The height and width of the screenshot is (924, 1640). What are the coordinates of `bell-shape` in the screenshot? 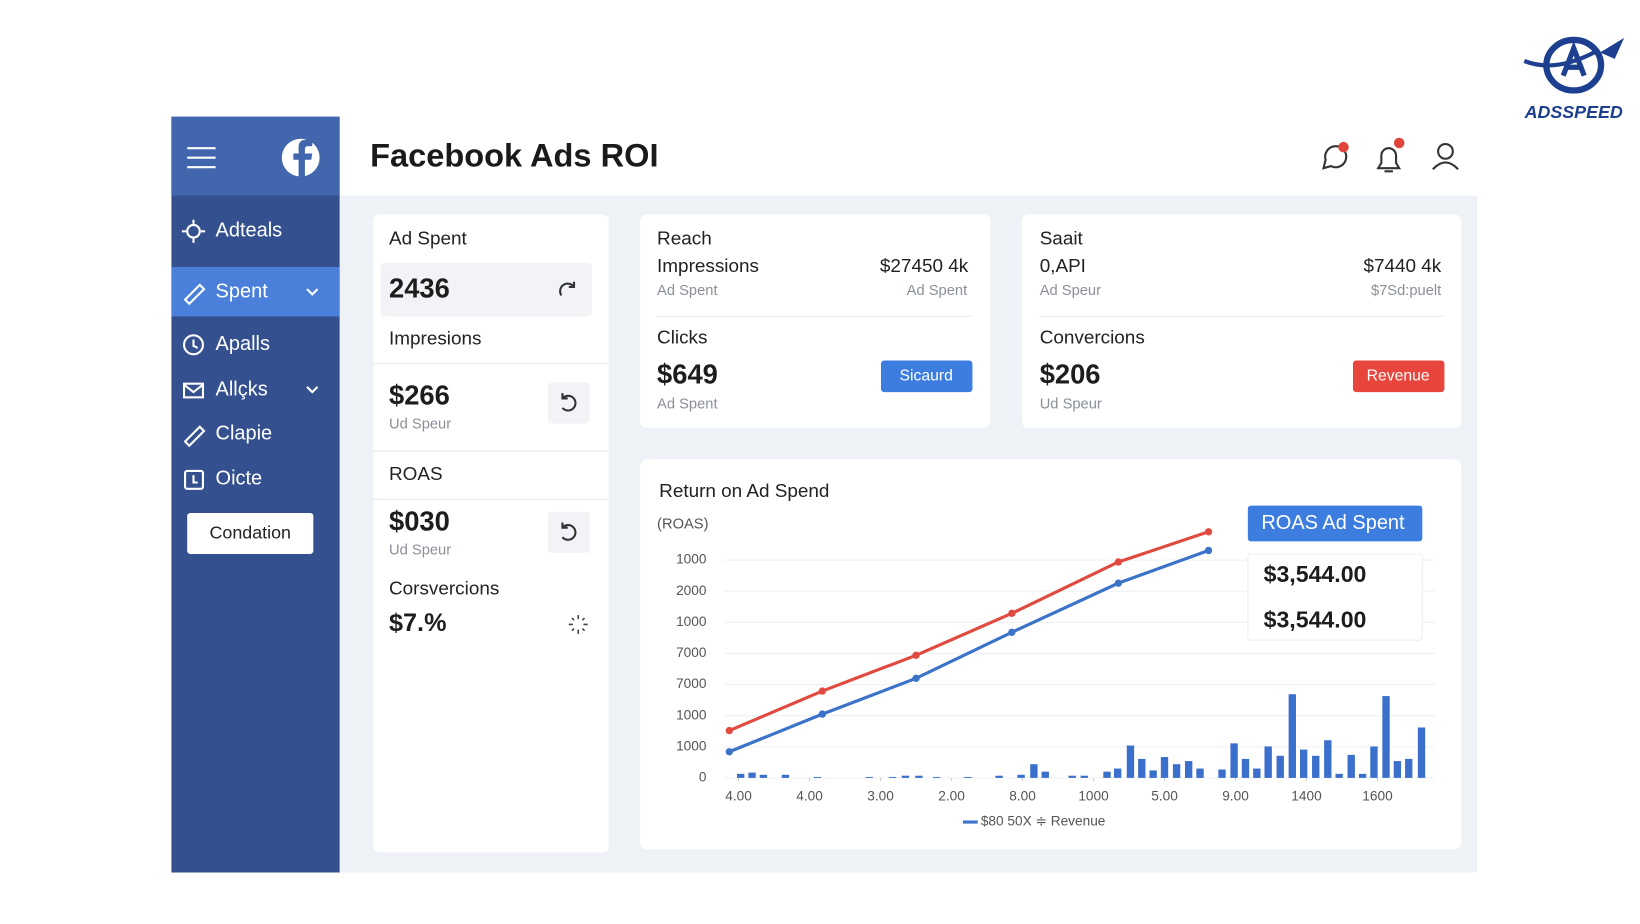 It's located at (1389, 160).